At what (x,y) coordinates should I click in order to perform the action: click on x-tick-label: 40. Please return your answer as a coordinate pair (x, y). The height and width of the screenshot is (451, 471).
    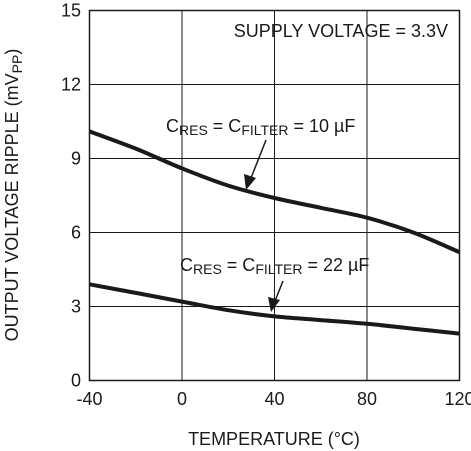
    Looking at the image, I should click on (274, 399).